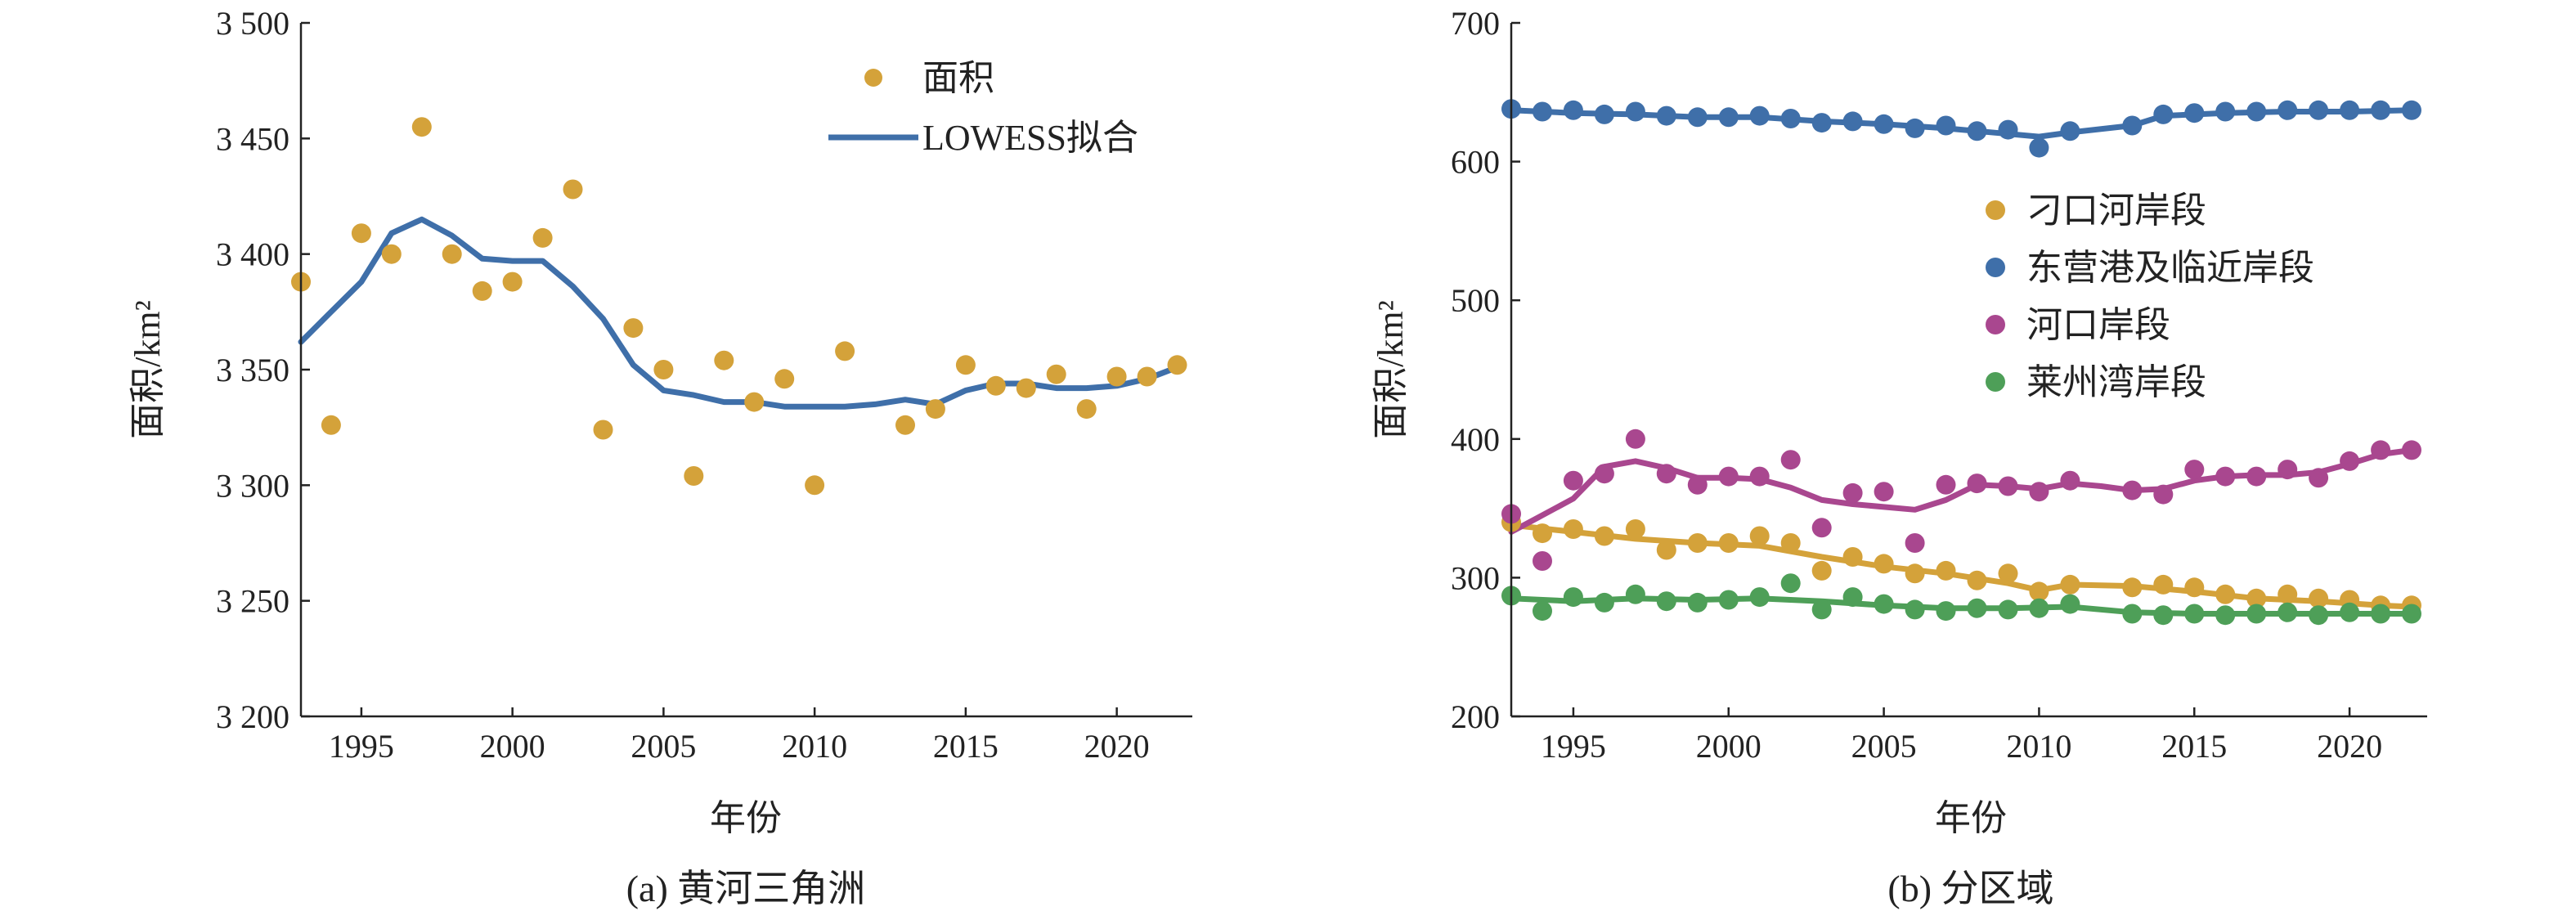  Describe the element at coordinates (1995, 382) in the screenshot. I see `legend-marker-laizhou` at that location.